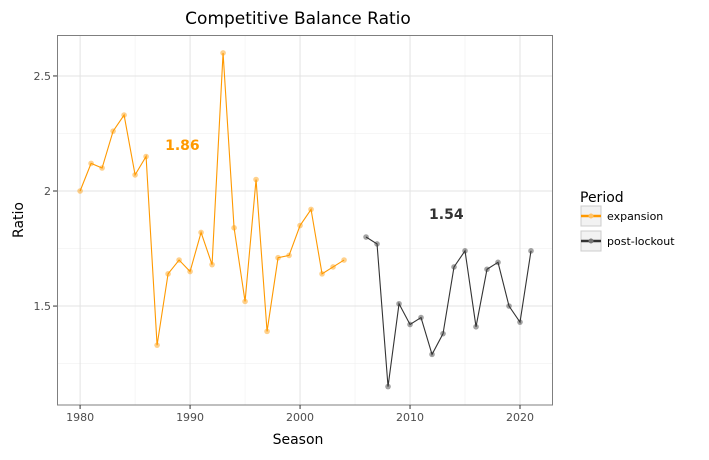 The image size is (709, 460). I want to click on legend-label-post-lockout: post-lockout, so click(641, 241).